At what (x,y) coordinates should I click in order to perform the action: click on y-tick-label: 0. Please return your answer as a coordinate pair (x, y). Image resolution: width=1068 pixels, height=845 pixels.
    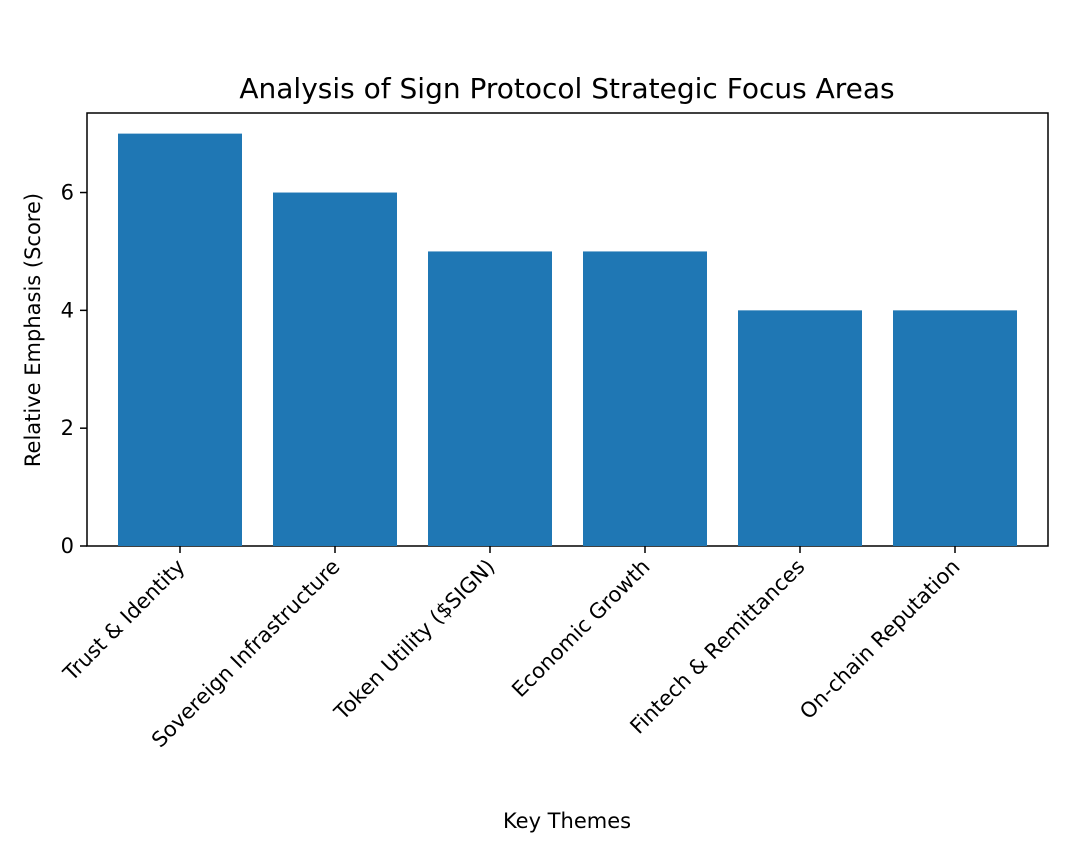
    Looking at the image, I should click on (67, 546).